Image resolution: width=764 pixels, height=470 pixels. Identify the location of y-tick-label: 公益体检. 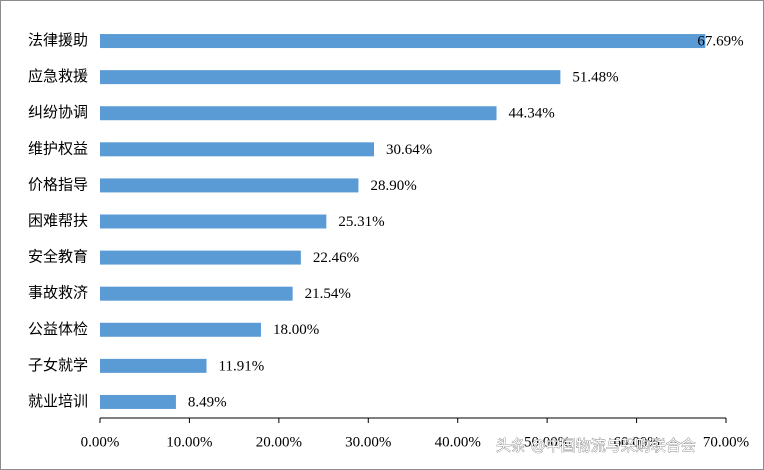
(58, 329).